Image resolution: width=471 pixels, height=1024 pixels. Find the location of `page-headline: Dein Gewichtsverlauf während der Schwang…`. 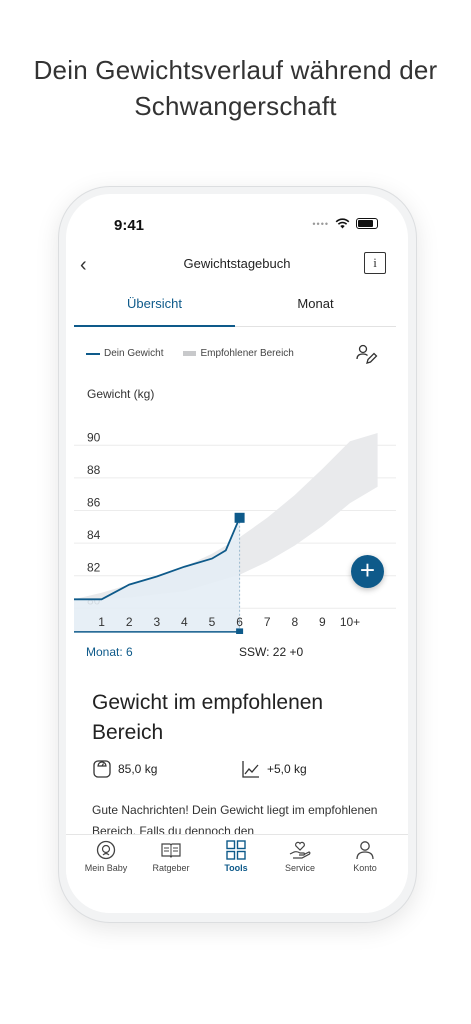

page-headline: Dein Gewichtsverlauf während der Schwang… is located at coordinates (235, 88).